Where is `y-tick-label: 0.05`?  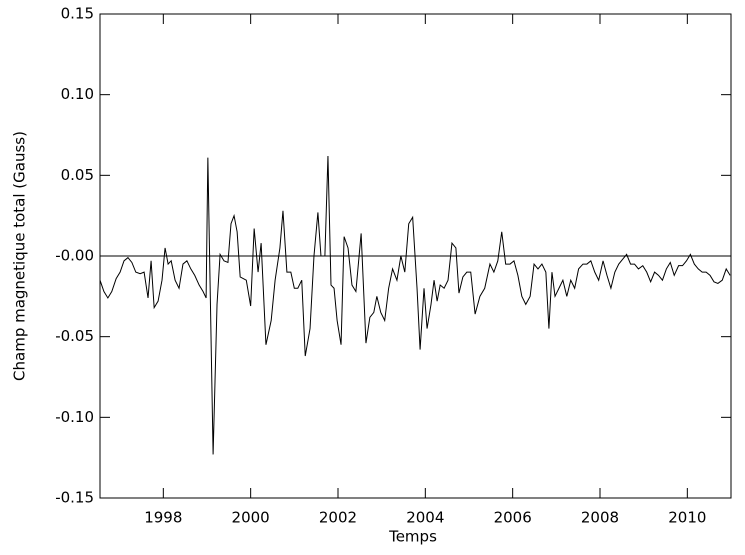
y-tick-label: 0.05 is located at coordinates (77, 175).